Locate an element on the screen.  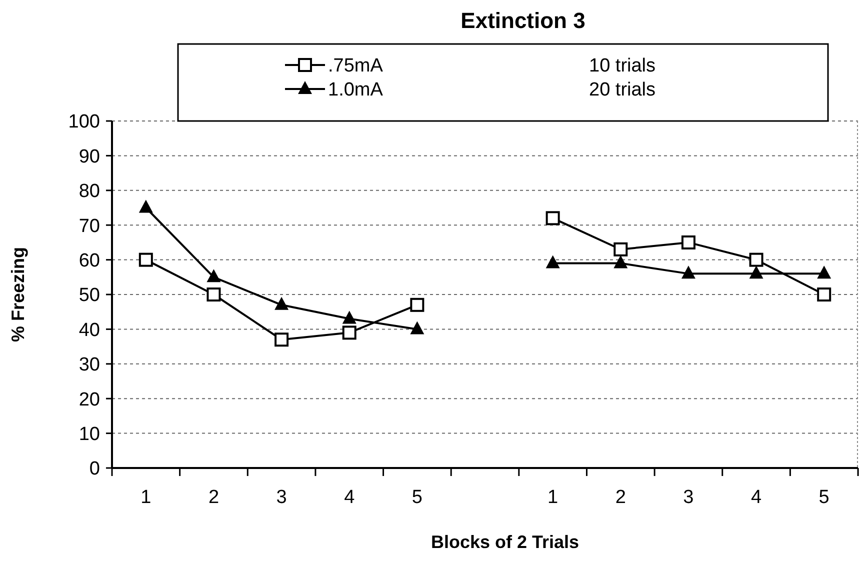
y-tick-label: 40 is located at coordinates (89, 330).